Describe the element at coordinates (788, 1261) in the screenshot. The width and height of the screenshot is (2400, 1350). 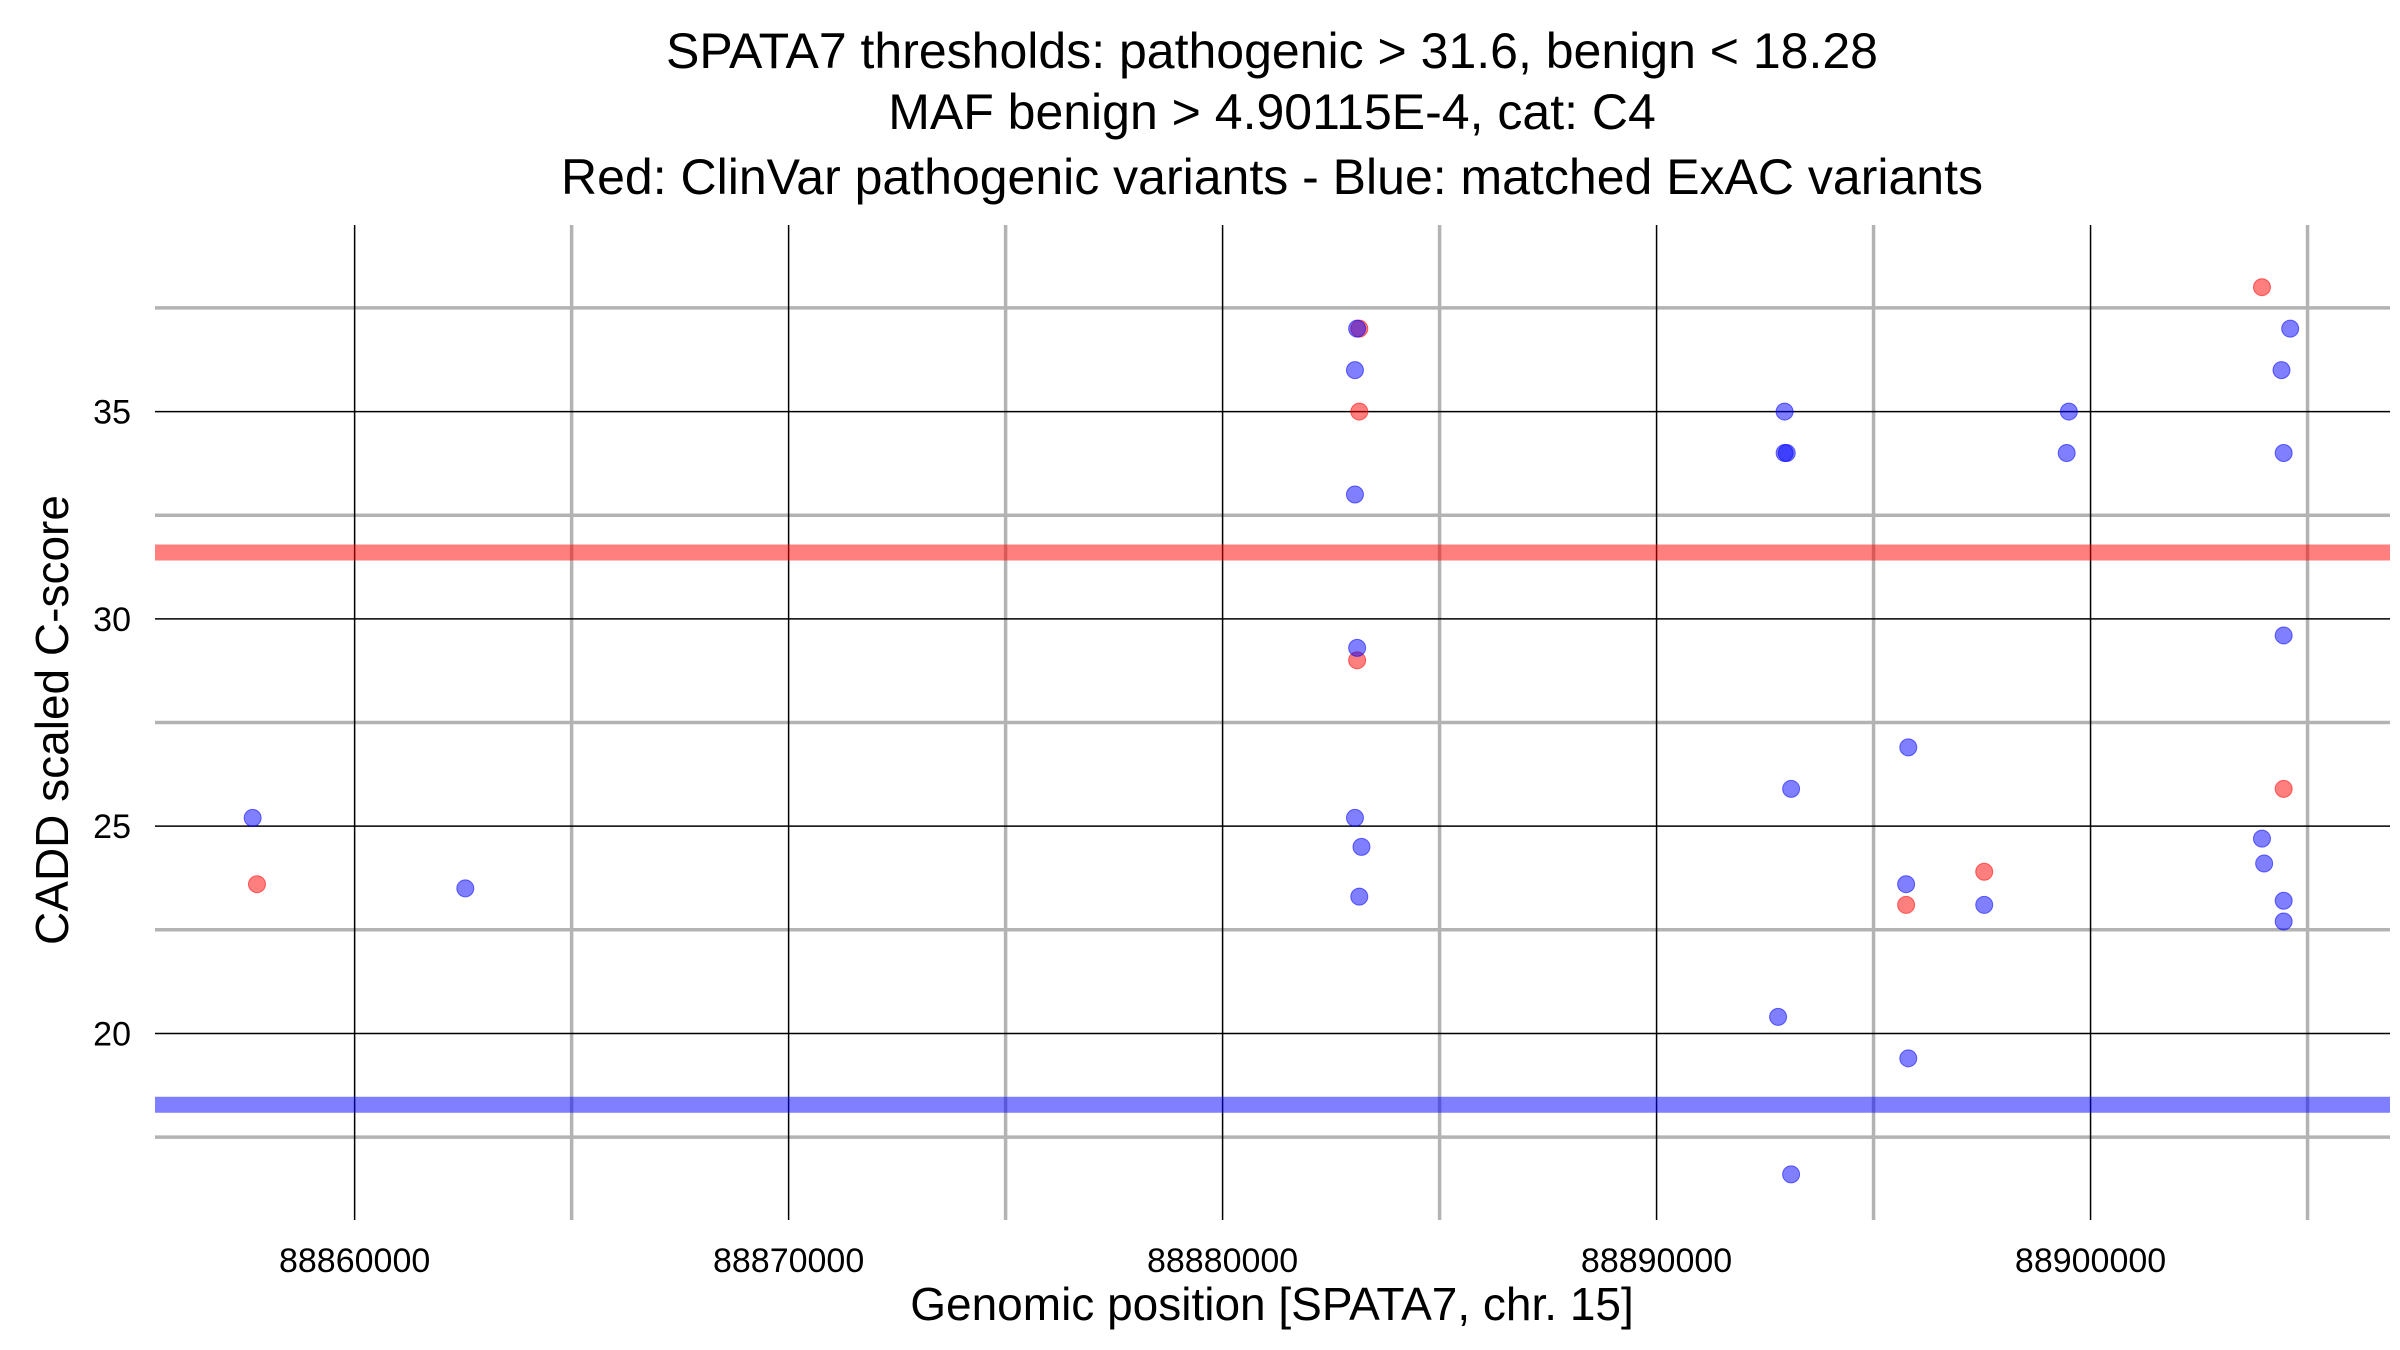
I see `x-tick-label: 88870000` at that location.